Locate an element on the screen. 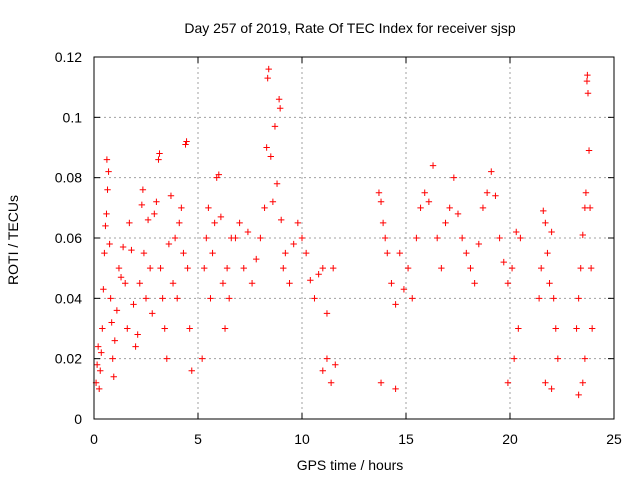 The width and height of the screenshot is (640, 480). y-tick-label: 0 is located at coordinates (78, 419).